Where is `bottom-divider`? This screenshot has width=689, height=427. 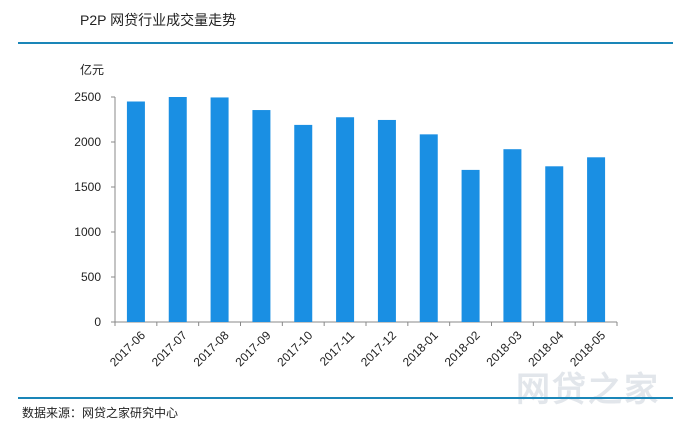
bottom-divider is located at coordinates (345, 398).